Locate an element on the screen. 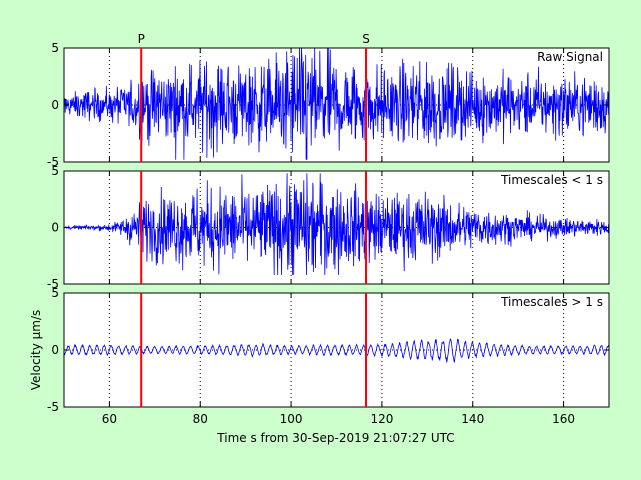 This screenshot has height=480, width=641. x-tick-label: 60 is located at coordinates (109, 419).